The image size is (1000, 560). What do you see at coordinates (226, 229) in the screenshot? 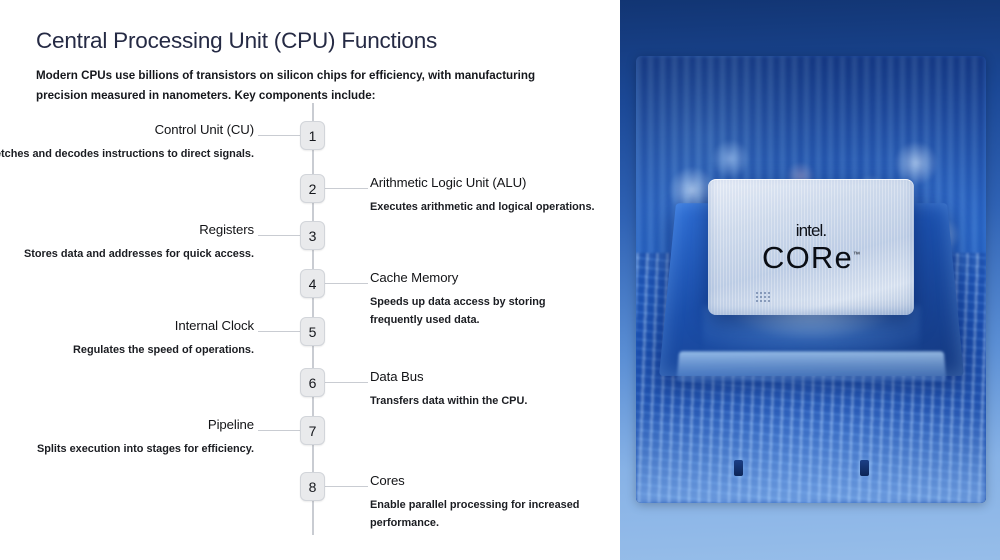
I see `timeline-item-label: Registers` at bounding box center [226, 229].